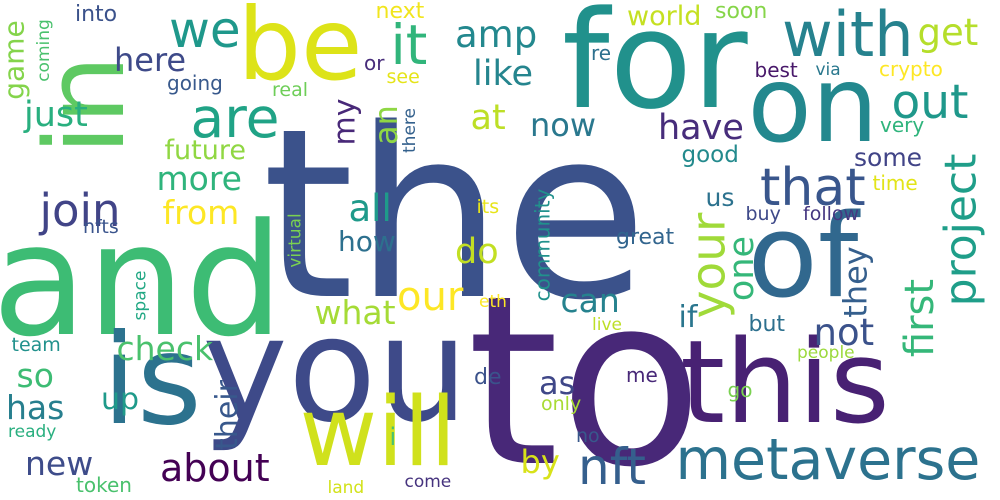 This screenshot has width=1000, height=500. Describe the element at coordinates (374, 63) in the screenshot. I see `word-or: or` at that location.